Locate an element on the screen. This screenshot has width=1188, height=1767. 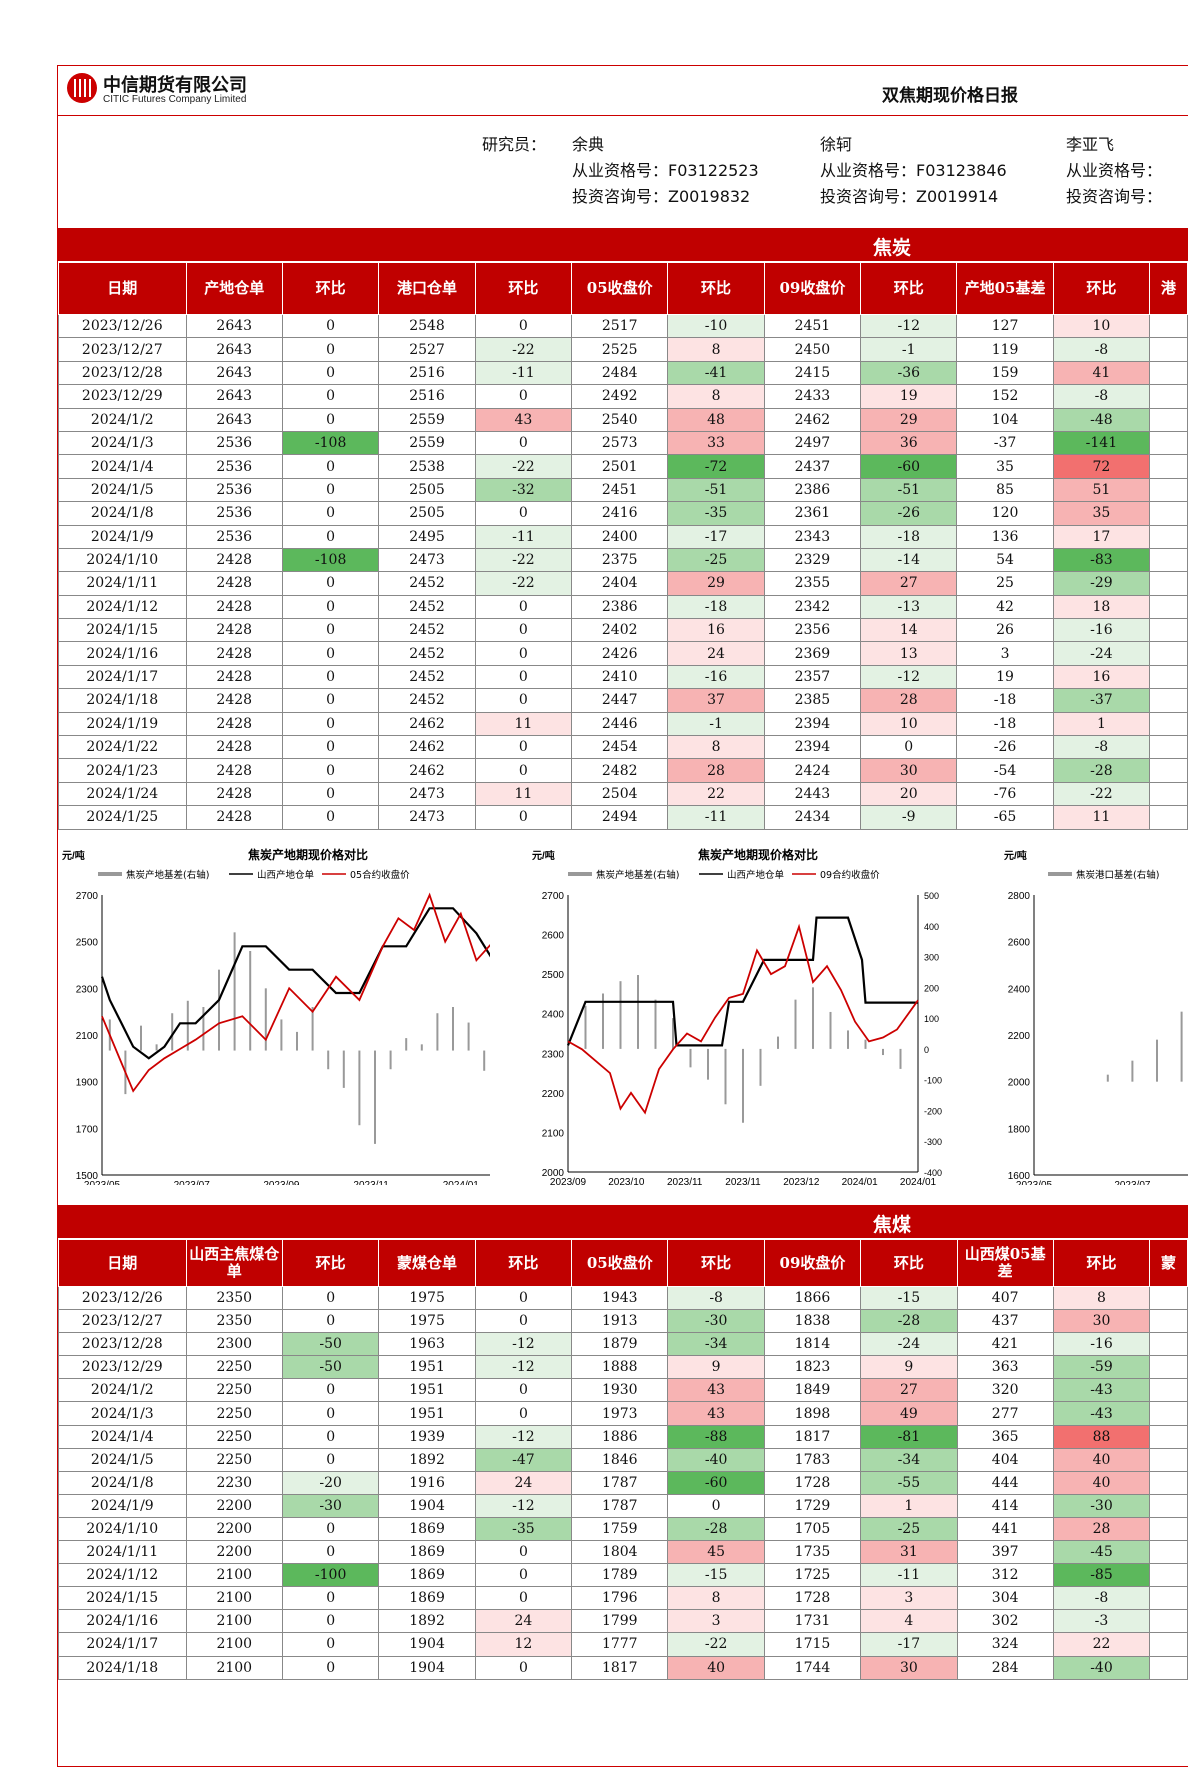
x-tick-label: 2023/05 is located at coordinates (102, 1182).